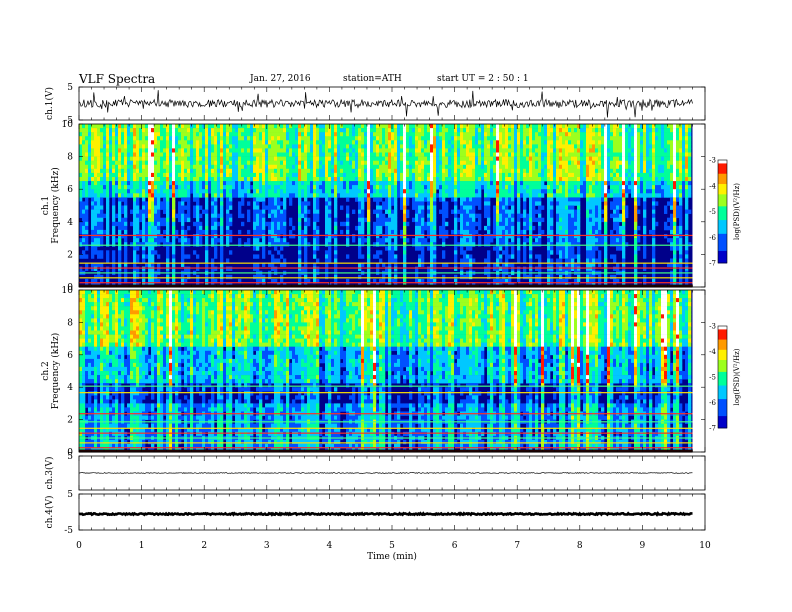 The width and height of the screenshot is (792, 612). I want to click on chart-title: VLF Spectra, so click(117, 79).